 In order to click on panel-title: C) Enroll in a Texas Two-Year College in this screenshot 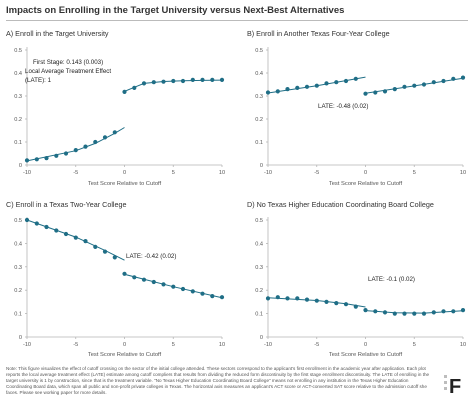, I will do `click(66, 204)`.